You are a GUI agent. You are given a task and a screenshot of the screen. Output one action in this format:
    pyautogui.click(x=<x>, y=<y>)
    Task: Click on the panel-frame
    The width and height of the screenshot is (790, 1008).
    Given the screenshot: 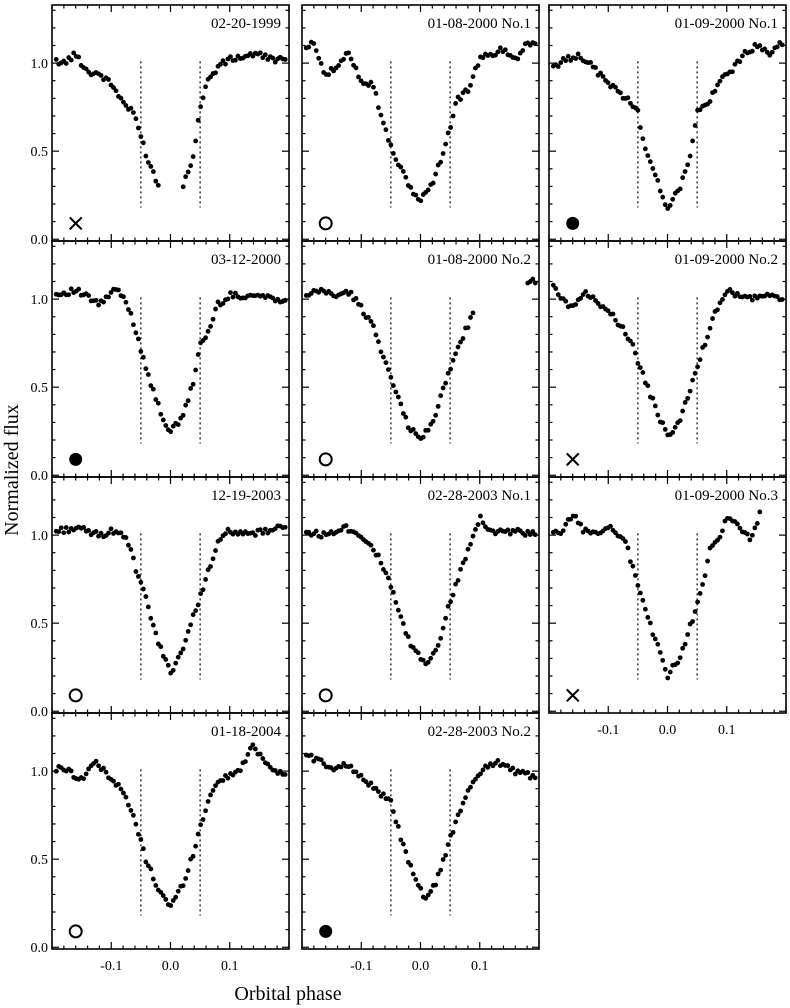 What is the action you would take?
    pyautogui.click(x=420, y=595)
    